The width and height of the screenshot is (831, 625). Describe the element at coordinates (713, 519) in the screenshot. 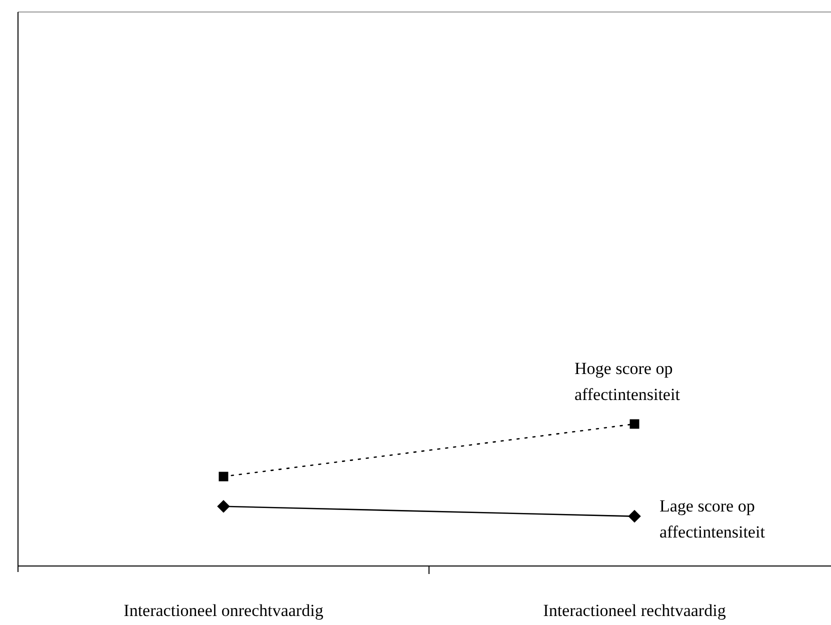

I see `series-label: Lage score op affectintensiteit` at that location.